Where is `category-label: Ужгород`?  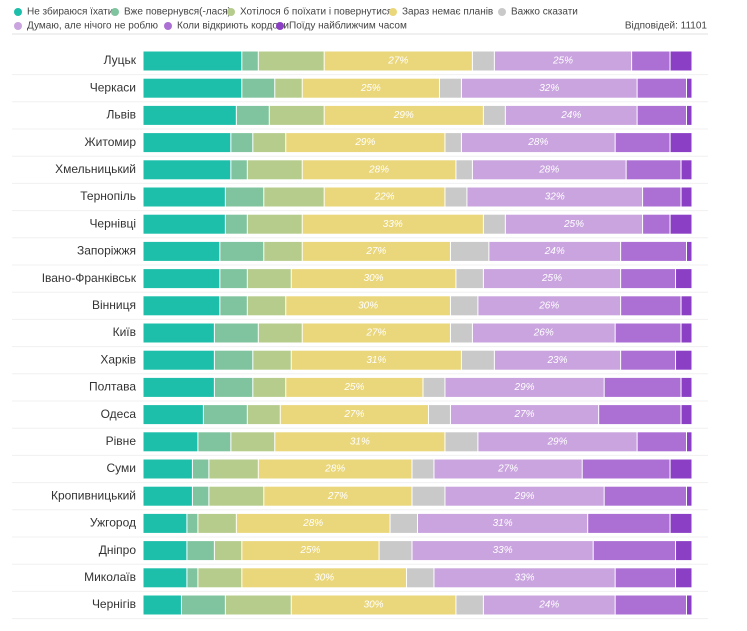
category-label: Ужгород is located at coordinates (113, 523).